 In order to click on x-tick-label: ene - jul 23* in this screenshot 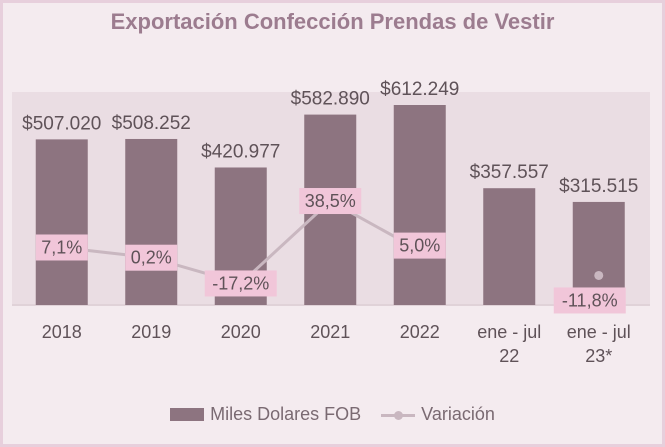, I will do `click(599, 344)`.